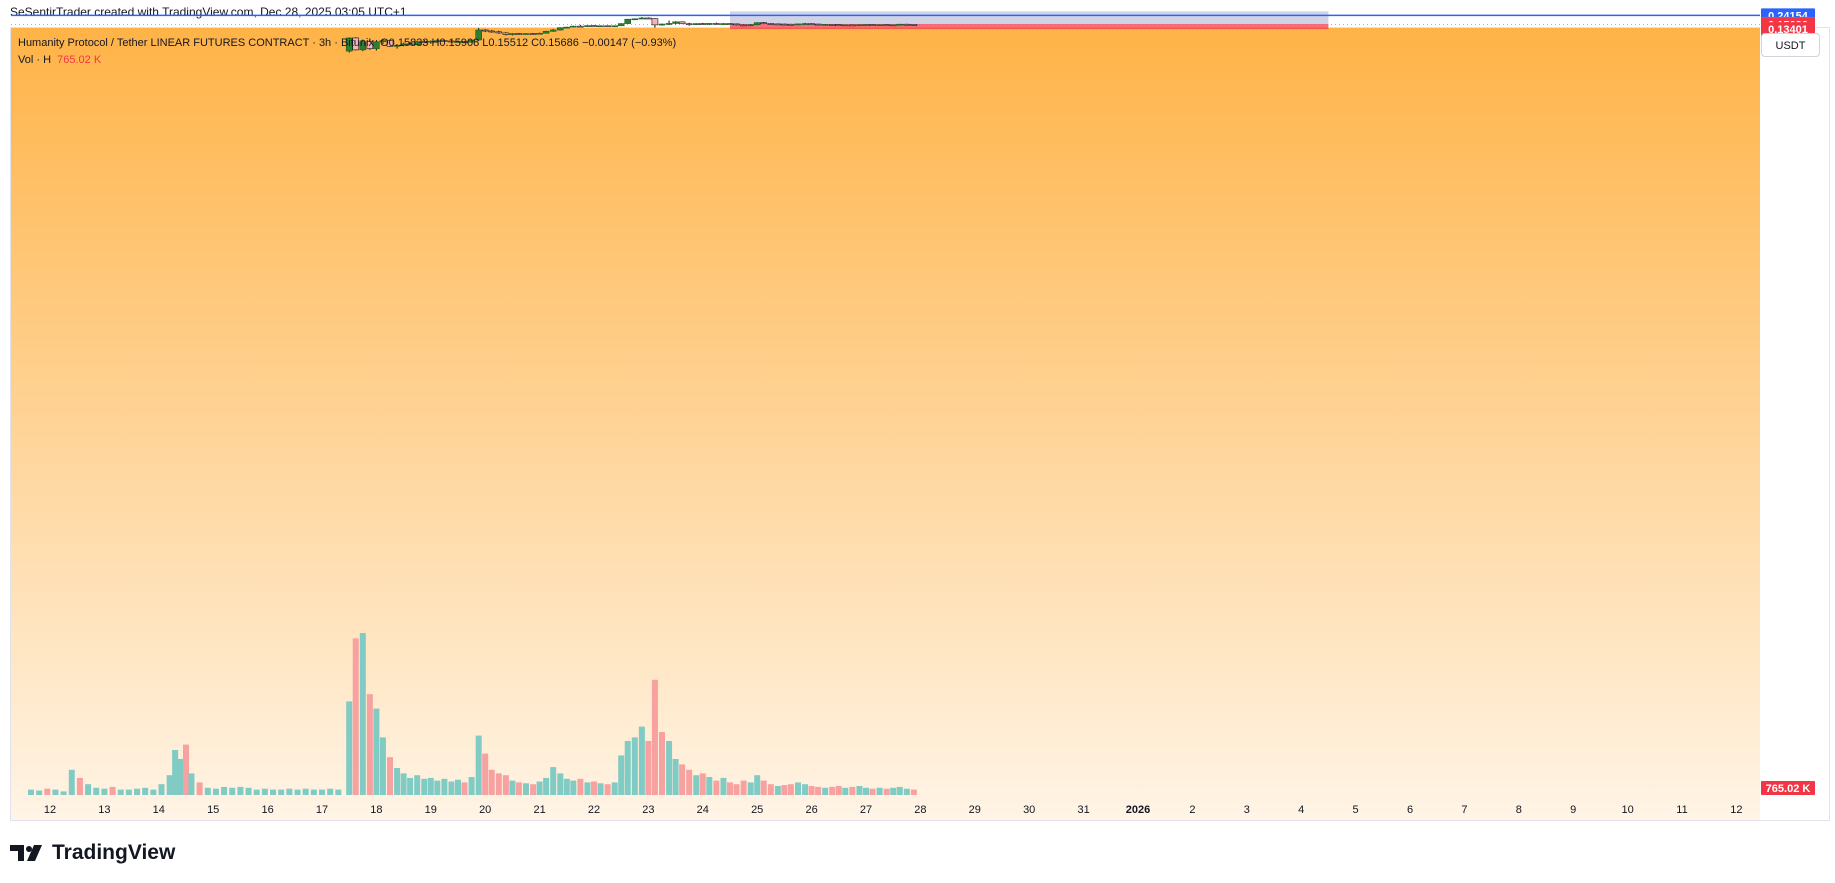  Describe the element at coordinates (1519, 810) in the screenshot. I see `time-tick-label: 8` at that location.